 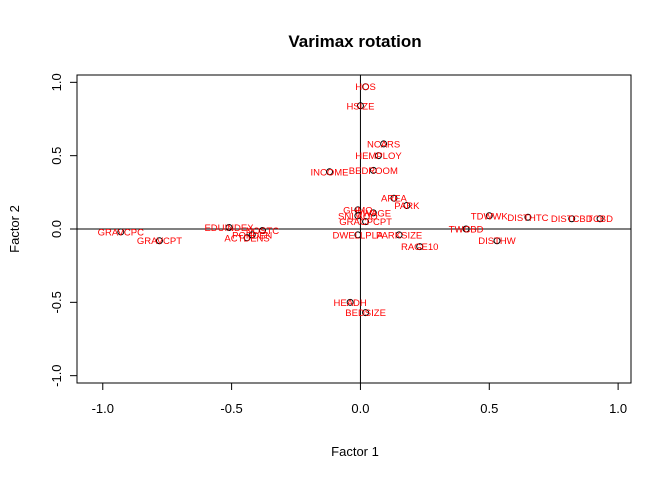 I want to click on x-axis: -1.0 -0.5 0.0 0.5 1.0, so click(x=359, y=399).